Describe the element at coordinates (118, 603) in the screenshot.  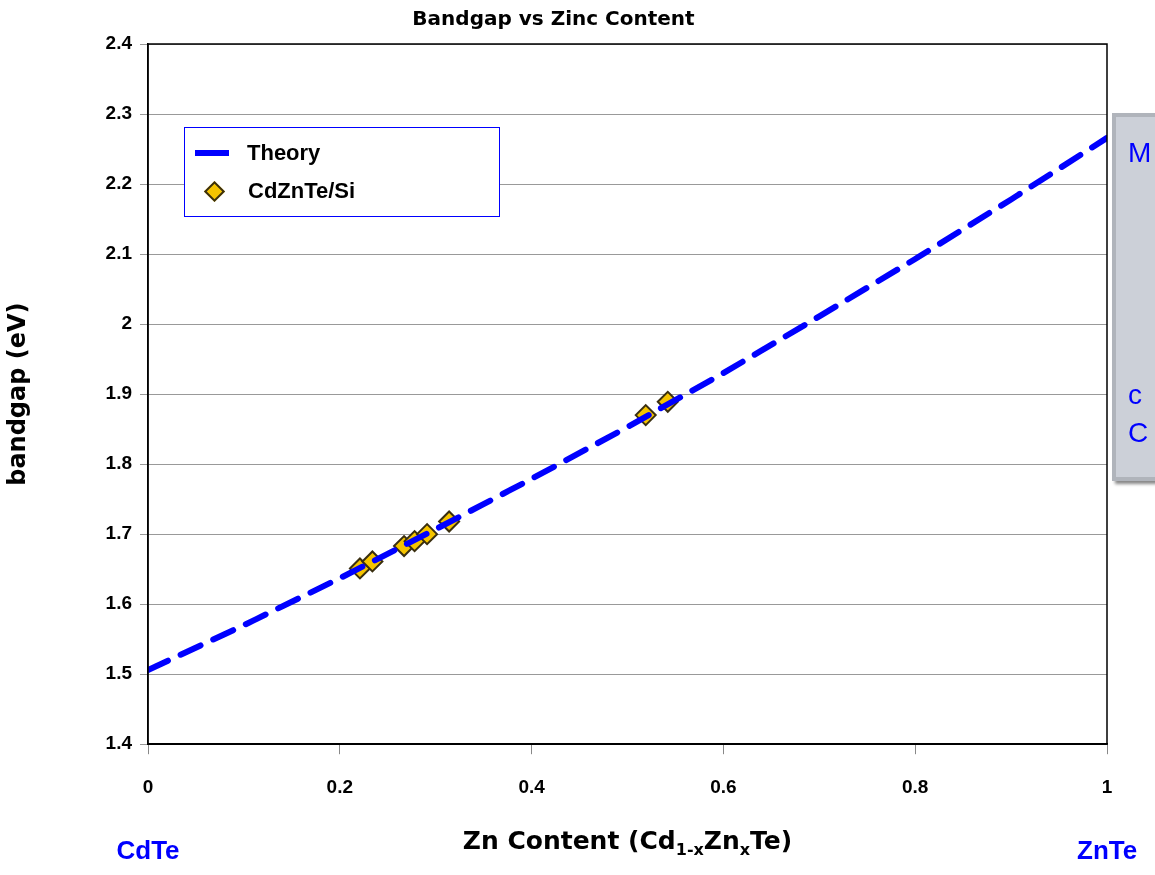
I see `y-tick-label: 1.6` at that location.